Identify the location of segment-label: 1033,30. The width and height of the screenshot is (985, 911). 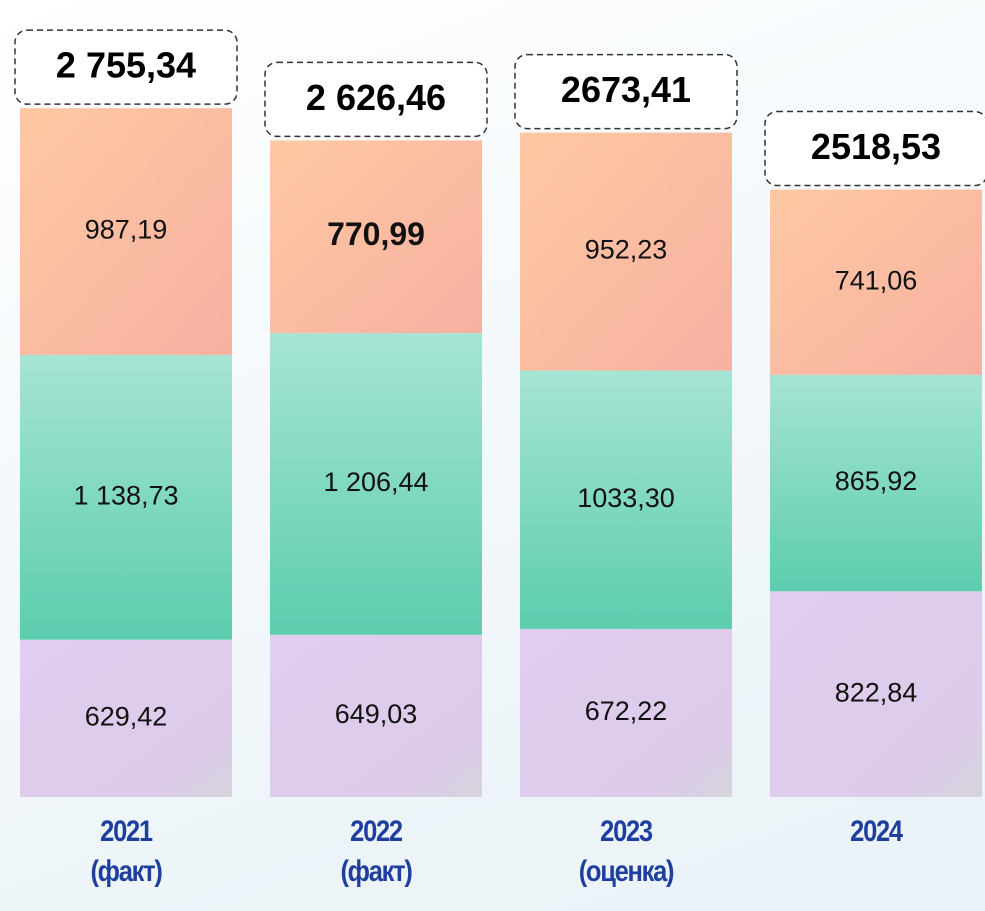
(626, 498).